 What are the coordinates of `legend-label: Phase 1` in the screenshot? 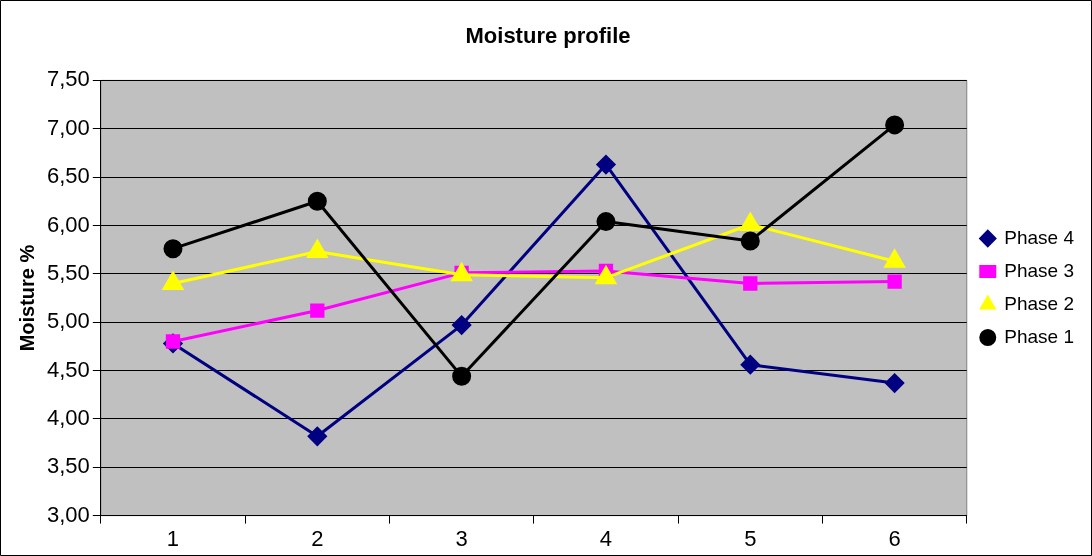 It's located at (1039, 336).